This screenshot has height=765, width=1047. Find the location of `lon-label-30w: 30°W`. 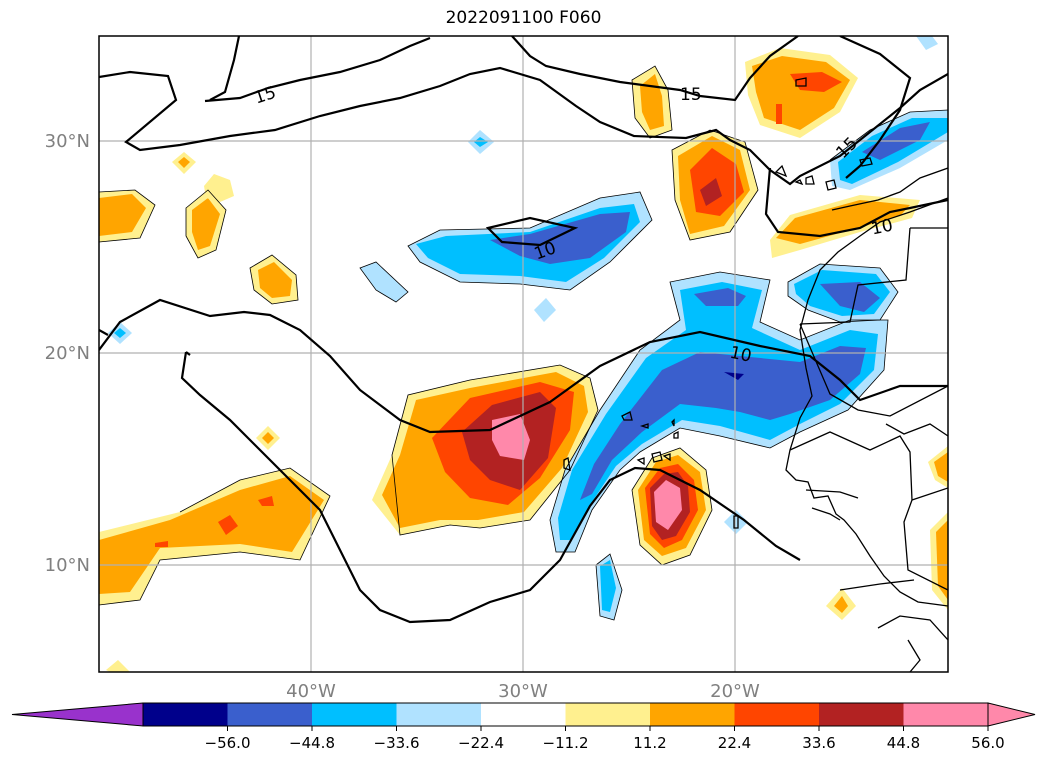

lon-label-30w: 30°W is located at coordinates (523, 691).